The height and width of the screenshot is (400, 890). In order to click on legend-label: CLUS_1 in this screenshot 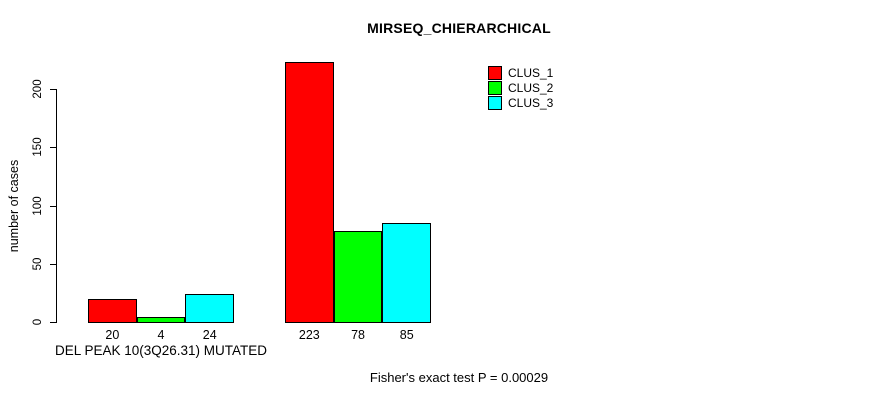, I will do `click(531, 72)`.